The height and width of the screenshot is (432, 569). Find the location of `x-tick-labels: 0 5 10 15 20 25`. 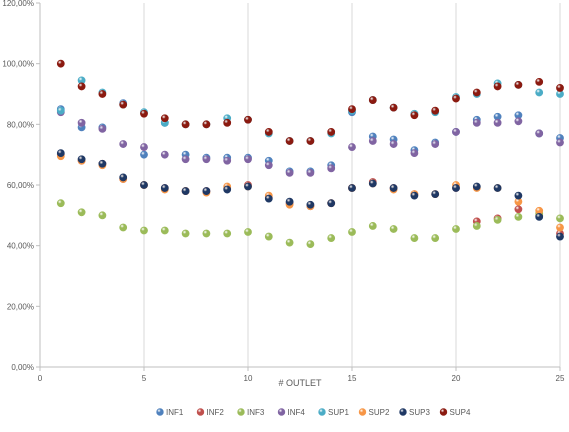

x-tick-labels: 0 5 10 15 20 25 is located at coordinates (301, 378).